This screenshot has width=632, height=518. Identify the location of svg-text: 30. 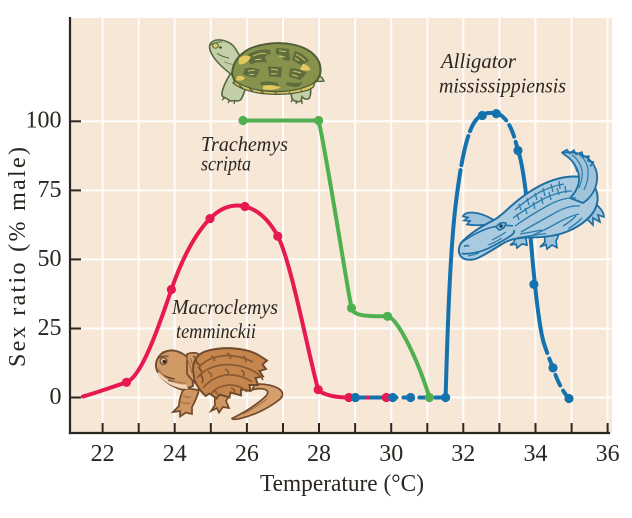
(391, 454).